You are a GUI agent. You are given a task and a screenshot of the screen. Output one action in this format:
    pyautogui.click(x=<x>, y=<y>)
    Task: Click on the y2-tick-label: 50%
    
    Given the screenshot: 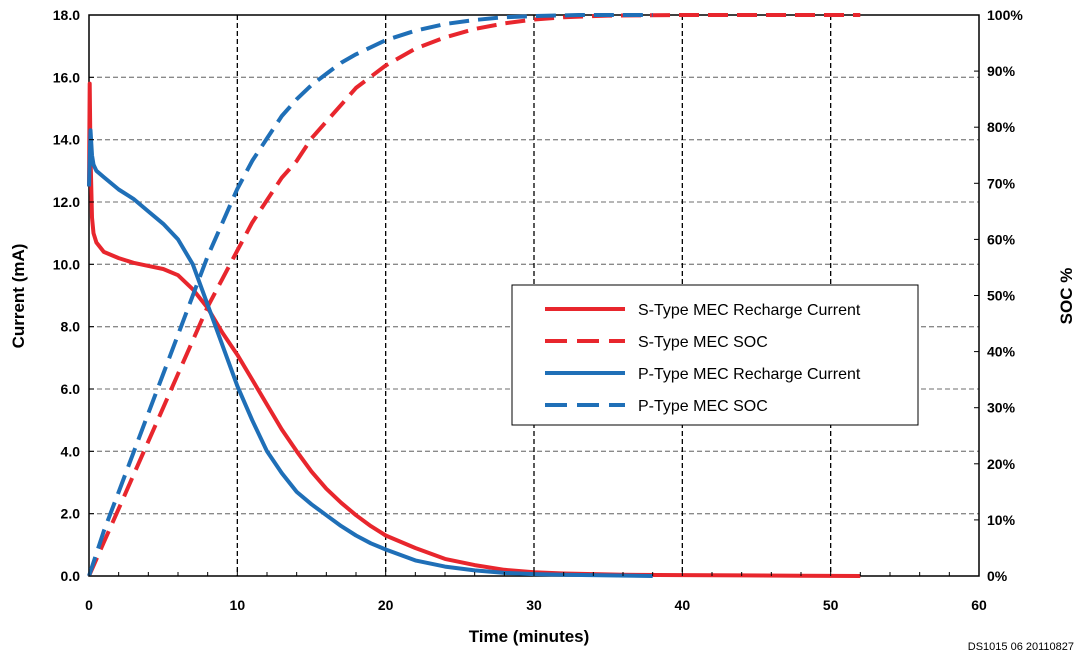 What is the action you would take?
    pyautogui.click(x=1001, y=296)
    